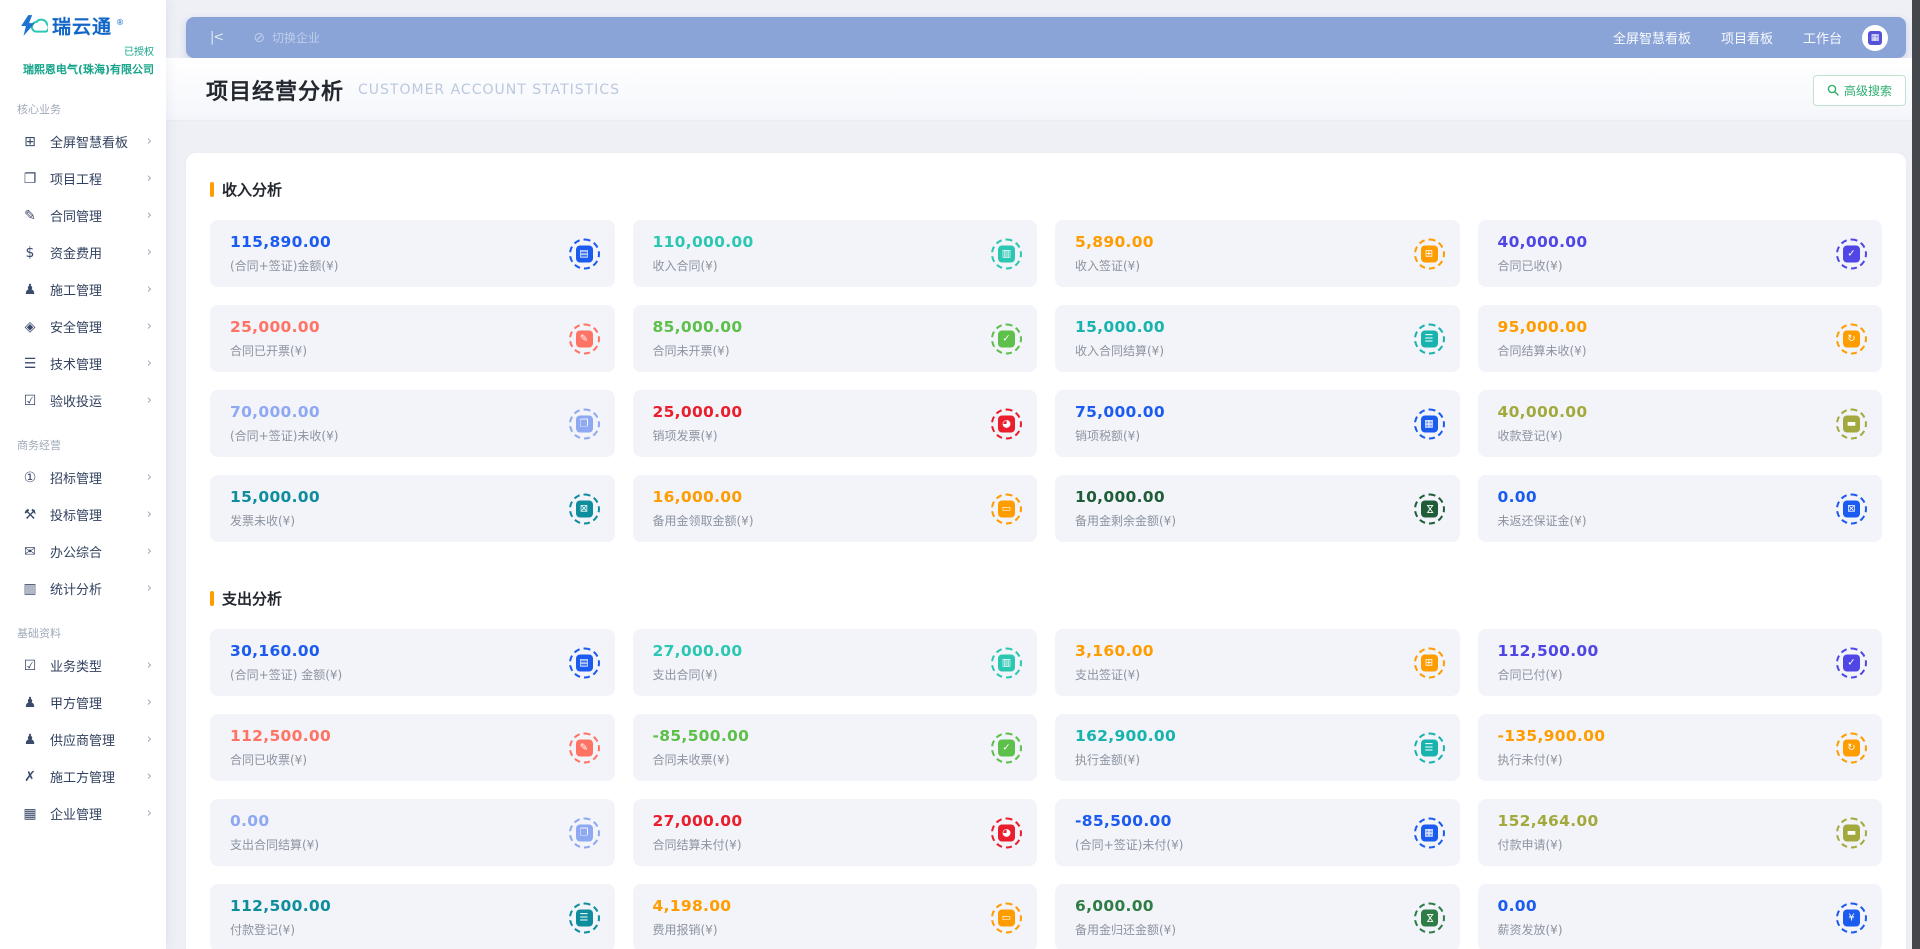 The width and height of the screenshot is (1920, 949). I want to click on stat-value: 95,000.00, so click(1542, 327).